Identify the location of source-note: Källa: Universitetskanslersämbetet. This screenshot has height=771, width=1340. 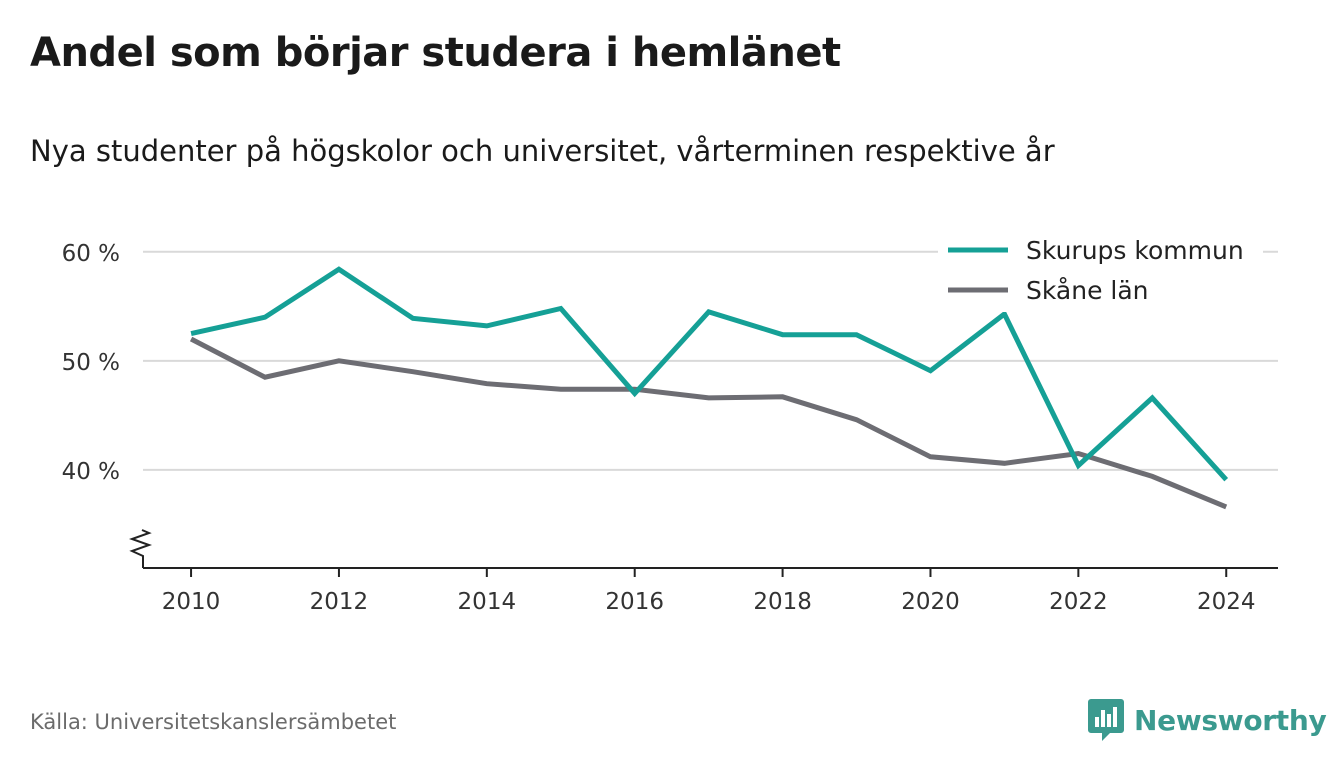
(213, 722).